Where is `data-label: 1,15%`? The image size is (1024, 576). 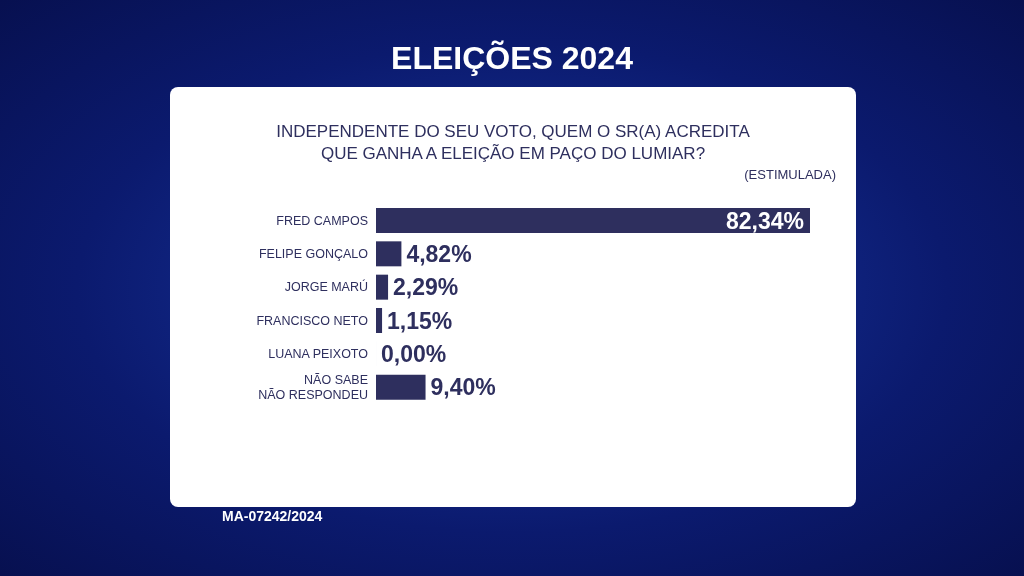
data-label: 1,15% is located at coordinates (420, 320).